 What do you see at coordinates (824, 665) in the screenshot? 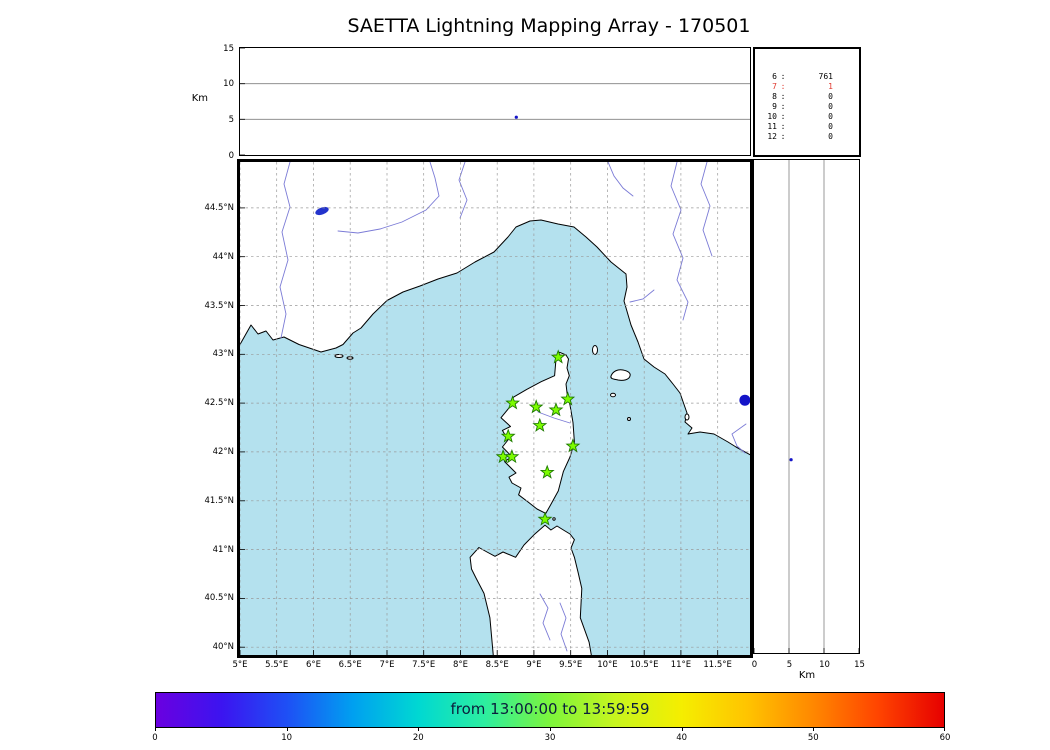
I see `right-xtick-label: 10` at bounding box center [824, 665].